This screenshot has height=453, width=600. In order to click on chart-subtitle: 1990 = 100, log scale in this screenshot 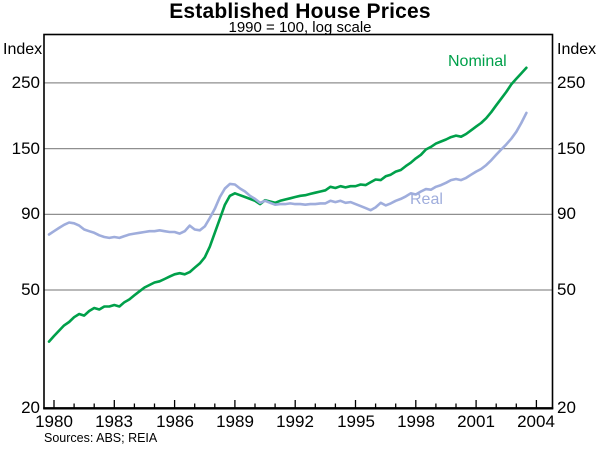, I will do `click(300, 27)`.